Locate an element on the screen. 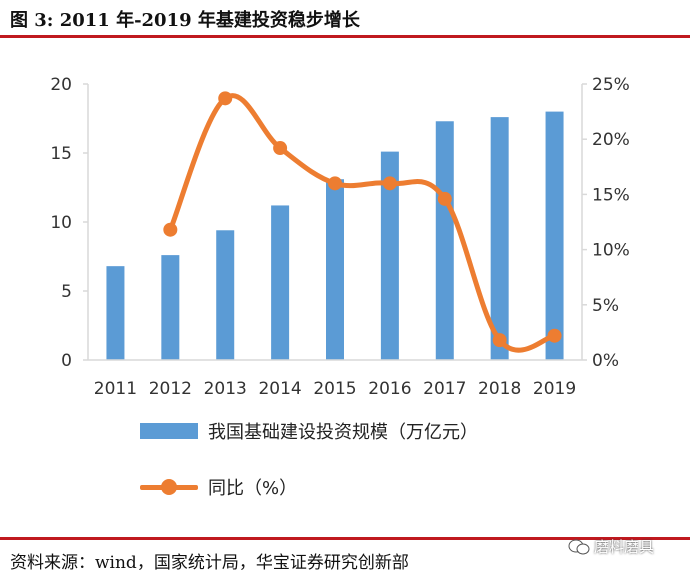  bar-2015 is located at coordinates (335, 269).